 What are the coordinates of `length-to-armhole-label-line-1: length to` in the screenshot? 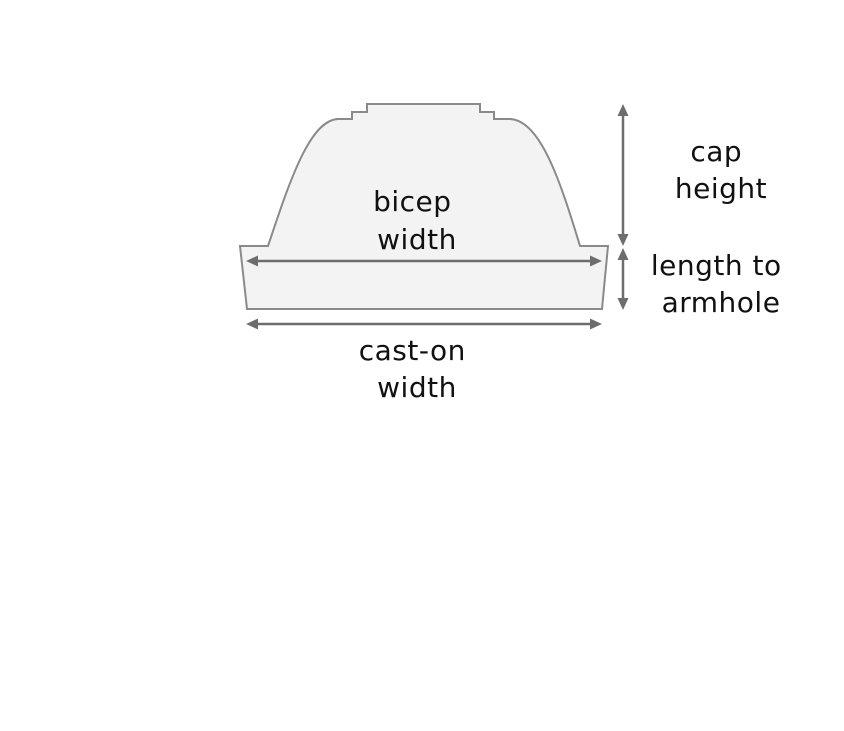 It's located at (716, 265).